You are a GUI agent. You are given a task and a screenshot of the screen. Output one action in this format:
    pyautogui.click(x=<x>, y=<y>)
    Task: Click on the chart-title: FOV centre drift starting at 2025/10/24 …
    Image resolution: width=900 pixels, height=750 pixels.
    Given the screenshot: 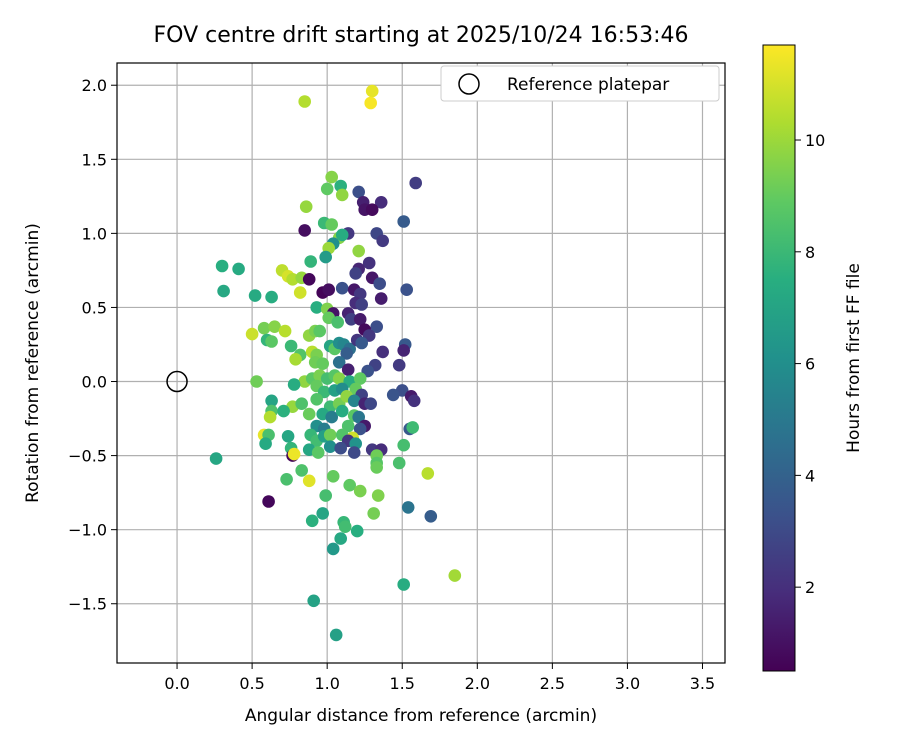 What is the action you would take?
    pyautogui.click(x=421, y=35)
    